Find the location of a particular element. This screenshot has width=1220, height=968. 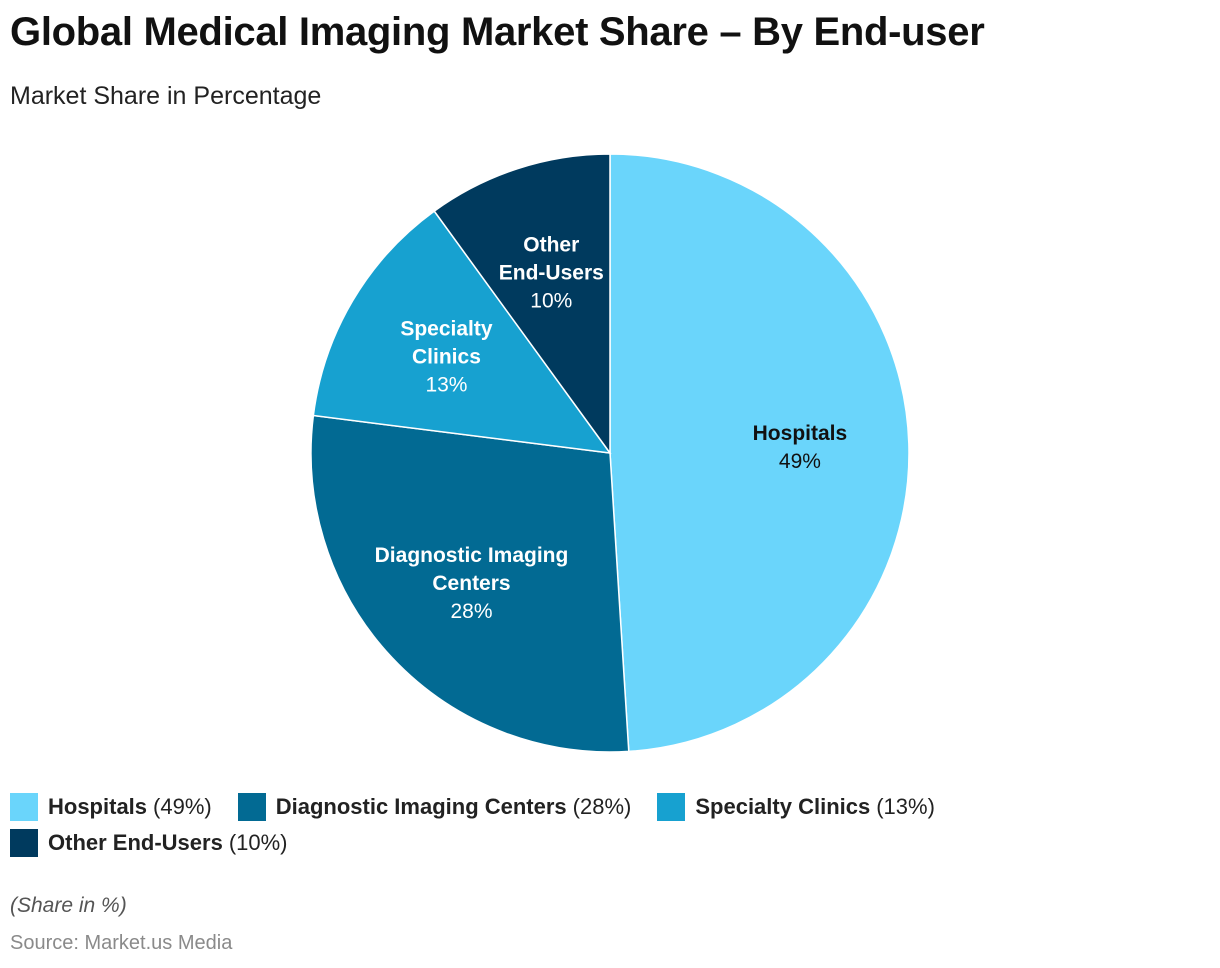

slice-value-label: 28% is located at coordinates (471, 611).